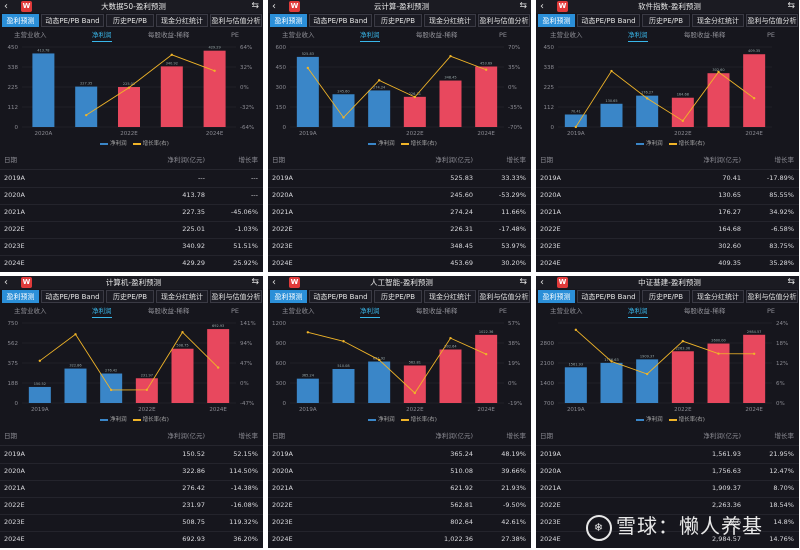  I want to click on row-date: 2021A, so click(282, 212).